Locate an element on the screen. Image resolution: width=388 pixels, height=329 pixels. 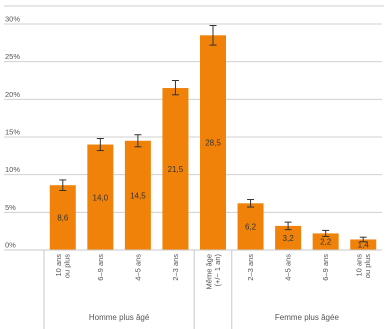
data-label: 14,5 is located at coordinates (138, 195).